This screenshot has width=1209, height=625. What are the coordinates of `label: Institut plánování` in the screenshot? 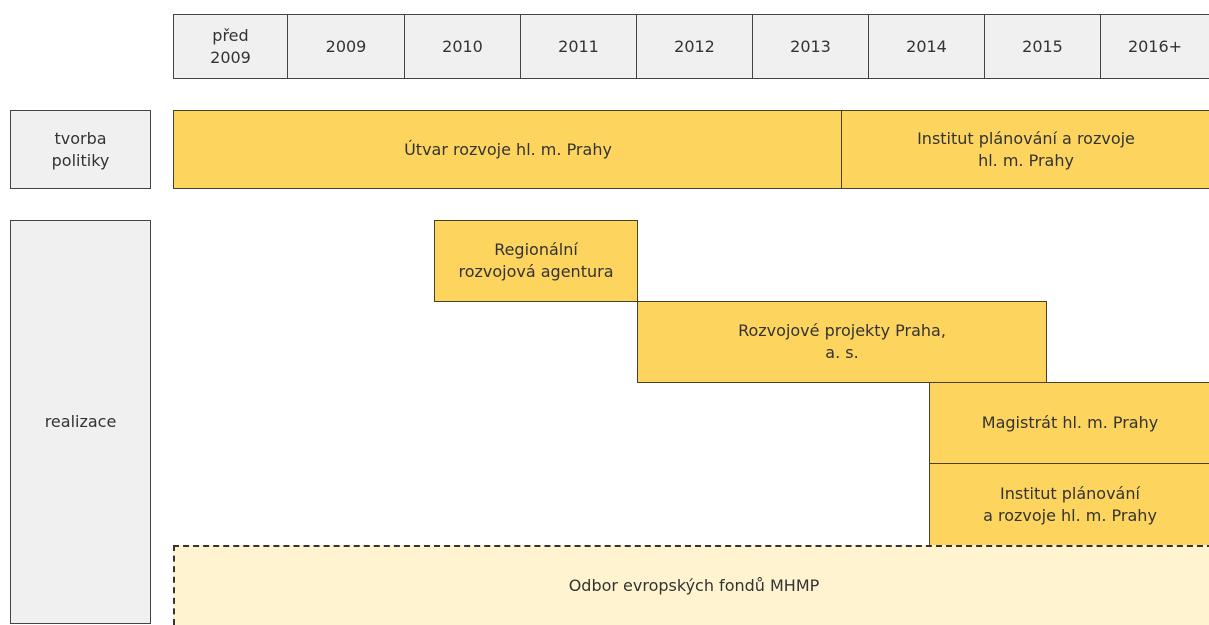 It's located at (1070, 493).